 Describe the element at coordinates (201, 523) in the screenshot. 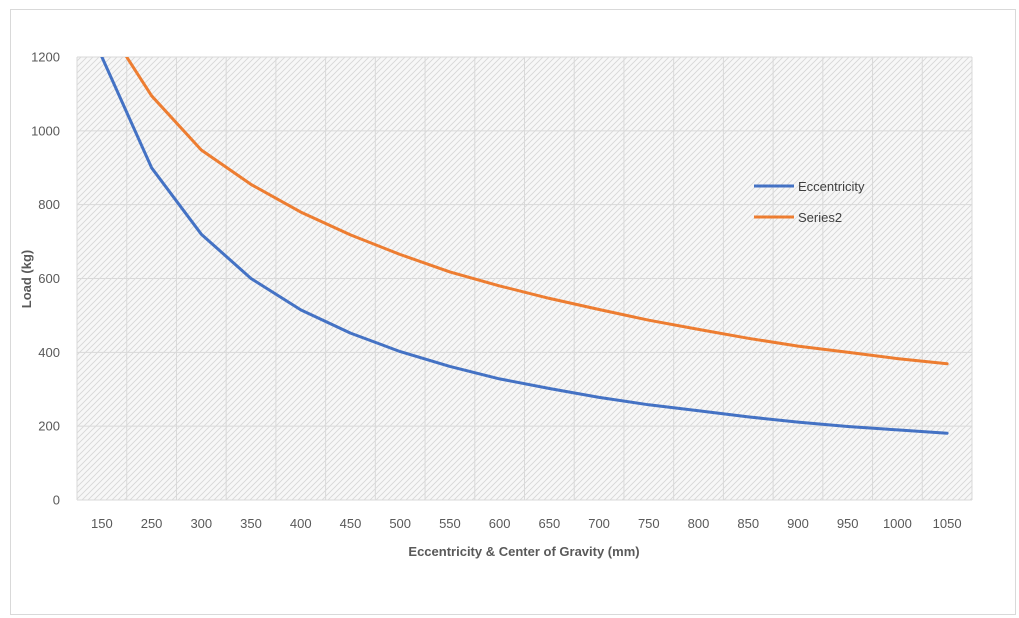

I see `x-tick-label: 300` at that location.